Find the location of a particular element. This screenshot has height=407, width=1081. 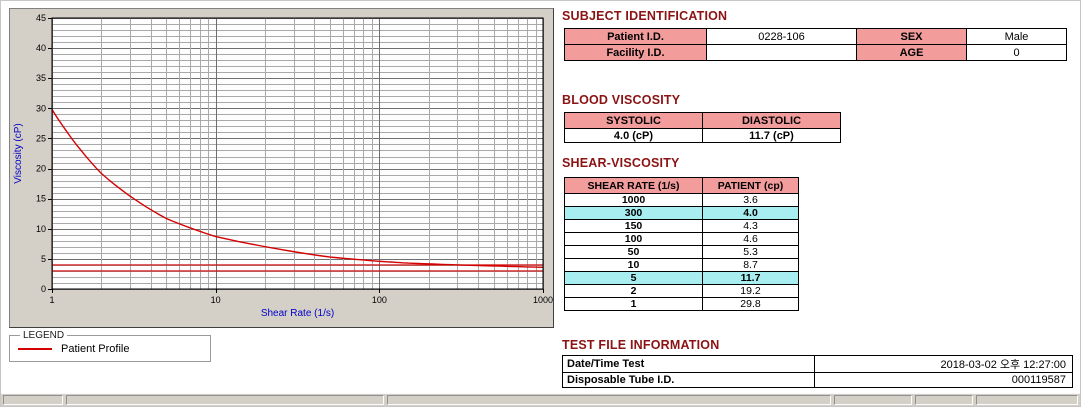

shear-rate-cell: 10 is located at coordinates (633, 265).